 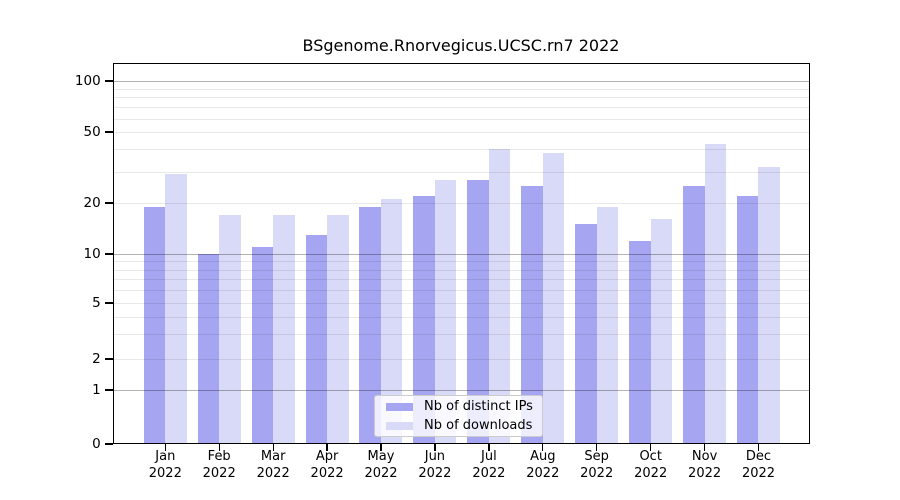 I want to click on bar-distinct-ips-sep, so click(x=586, y=334).